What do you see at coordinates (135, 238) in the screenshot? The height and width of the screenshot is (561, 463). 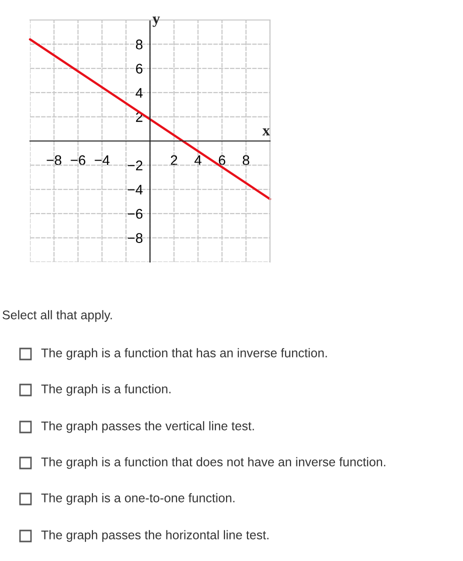 I see `y-tick-label: −8` at bounding box center [135, 238].